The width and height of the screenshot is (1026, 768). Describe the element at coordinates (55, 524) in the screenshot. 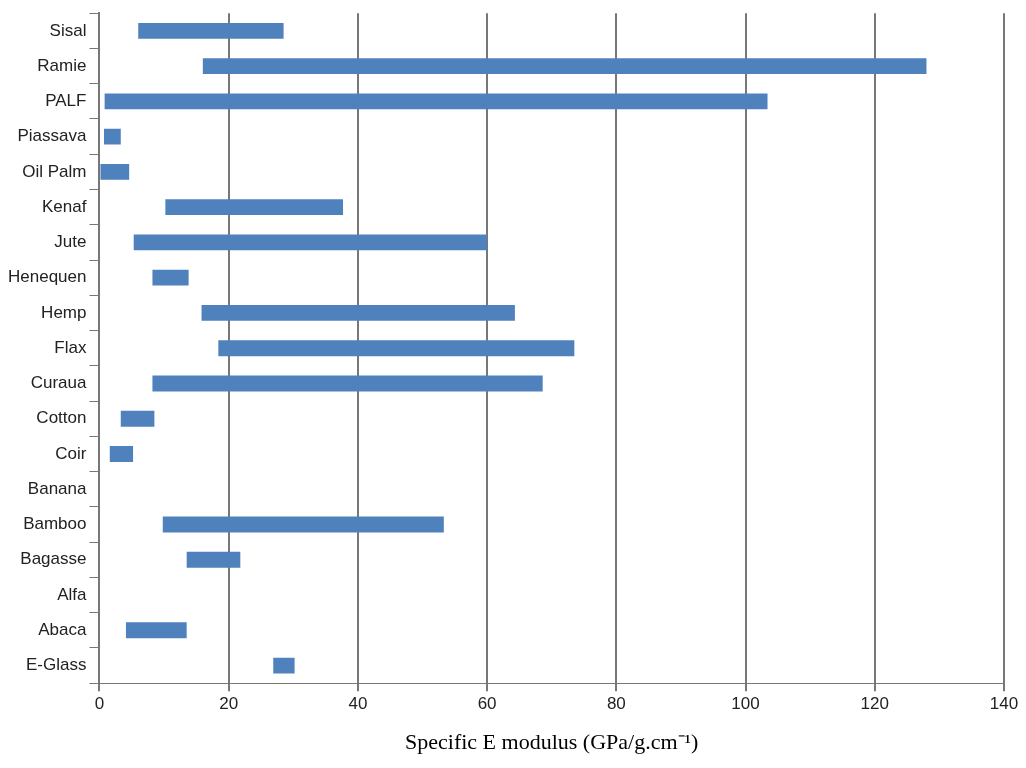

I see `y-tick-label: Bamboo` at that location.